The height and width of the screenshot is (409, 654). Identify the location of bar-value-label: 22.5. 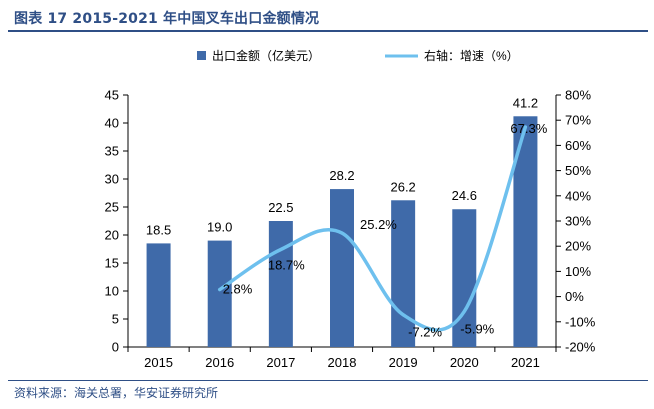
(280, 207).